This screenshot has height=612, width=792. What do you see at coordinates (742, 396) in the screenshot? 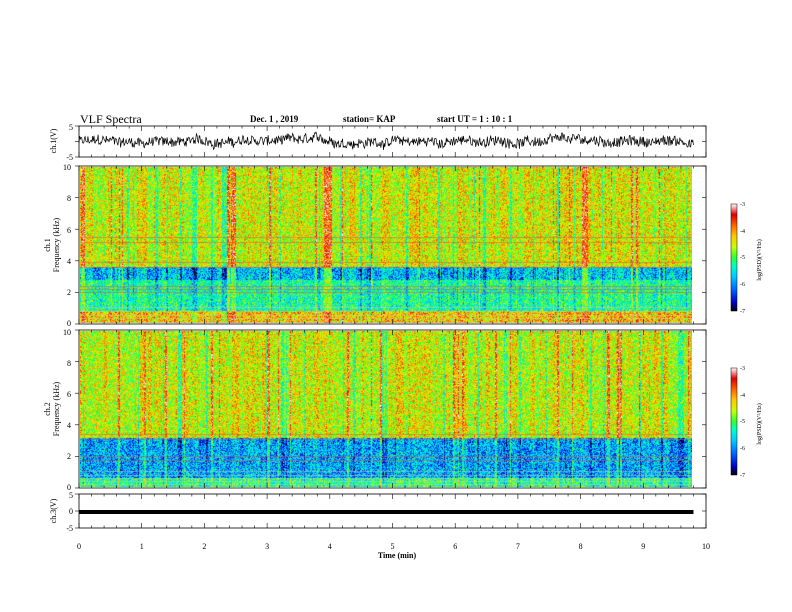
I see `ch2-cbar-tick-m4: -4` at bounding box center [742, 396].